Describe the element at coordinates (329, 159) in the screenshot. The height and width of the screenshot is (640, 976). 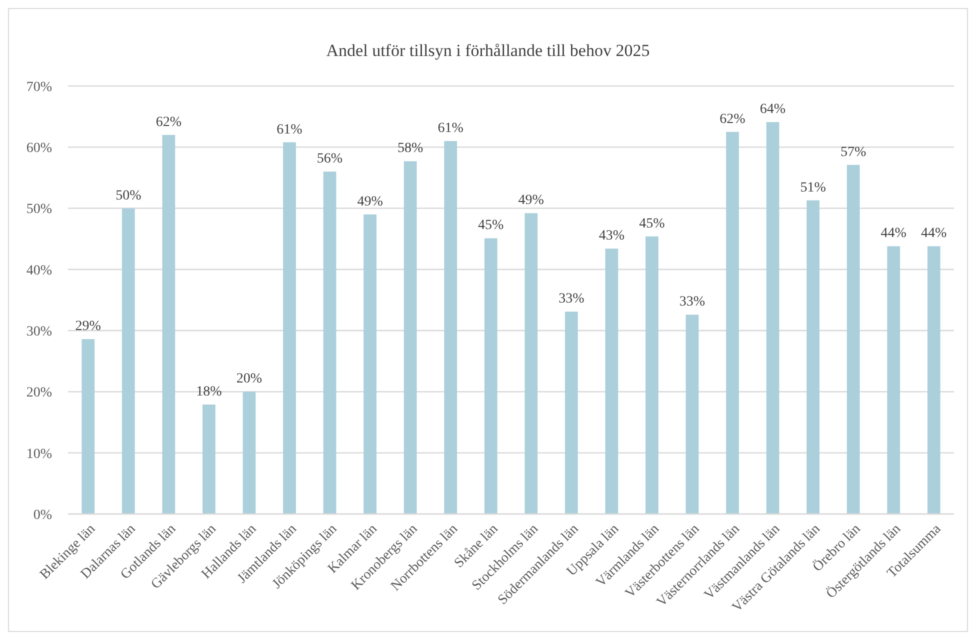
I see `data-label: 56%` at that location.